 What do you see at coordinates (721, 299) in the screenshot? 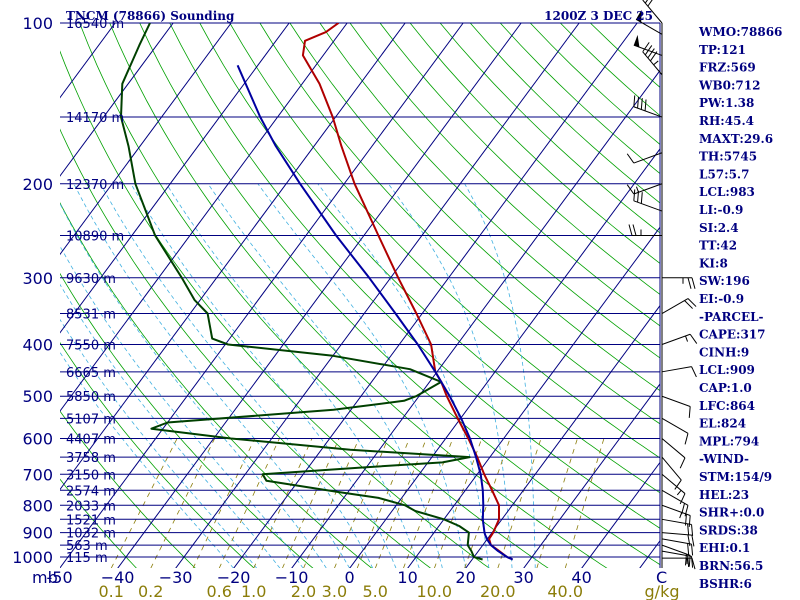
I see `stat-line: EI:-0.9` at bounding box center [721, 299].